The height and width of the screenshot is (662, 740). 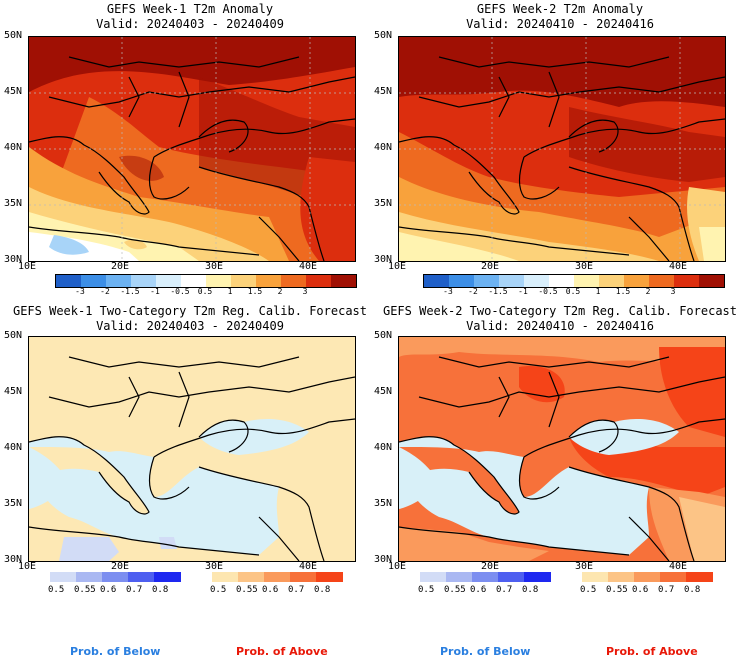 I want to click on panel4-title-line2: Valid: 20240410 - 20240416, so click(x=560, y=326).